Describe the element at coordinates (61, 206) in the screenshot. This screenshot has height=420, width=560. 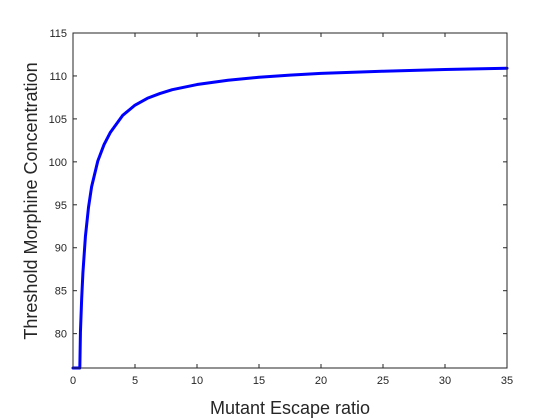
I see `y-tick-label: 95` at that location.